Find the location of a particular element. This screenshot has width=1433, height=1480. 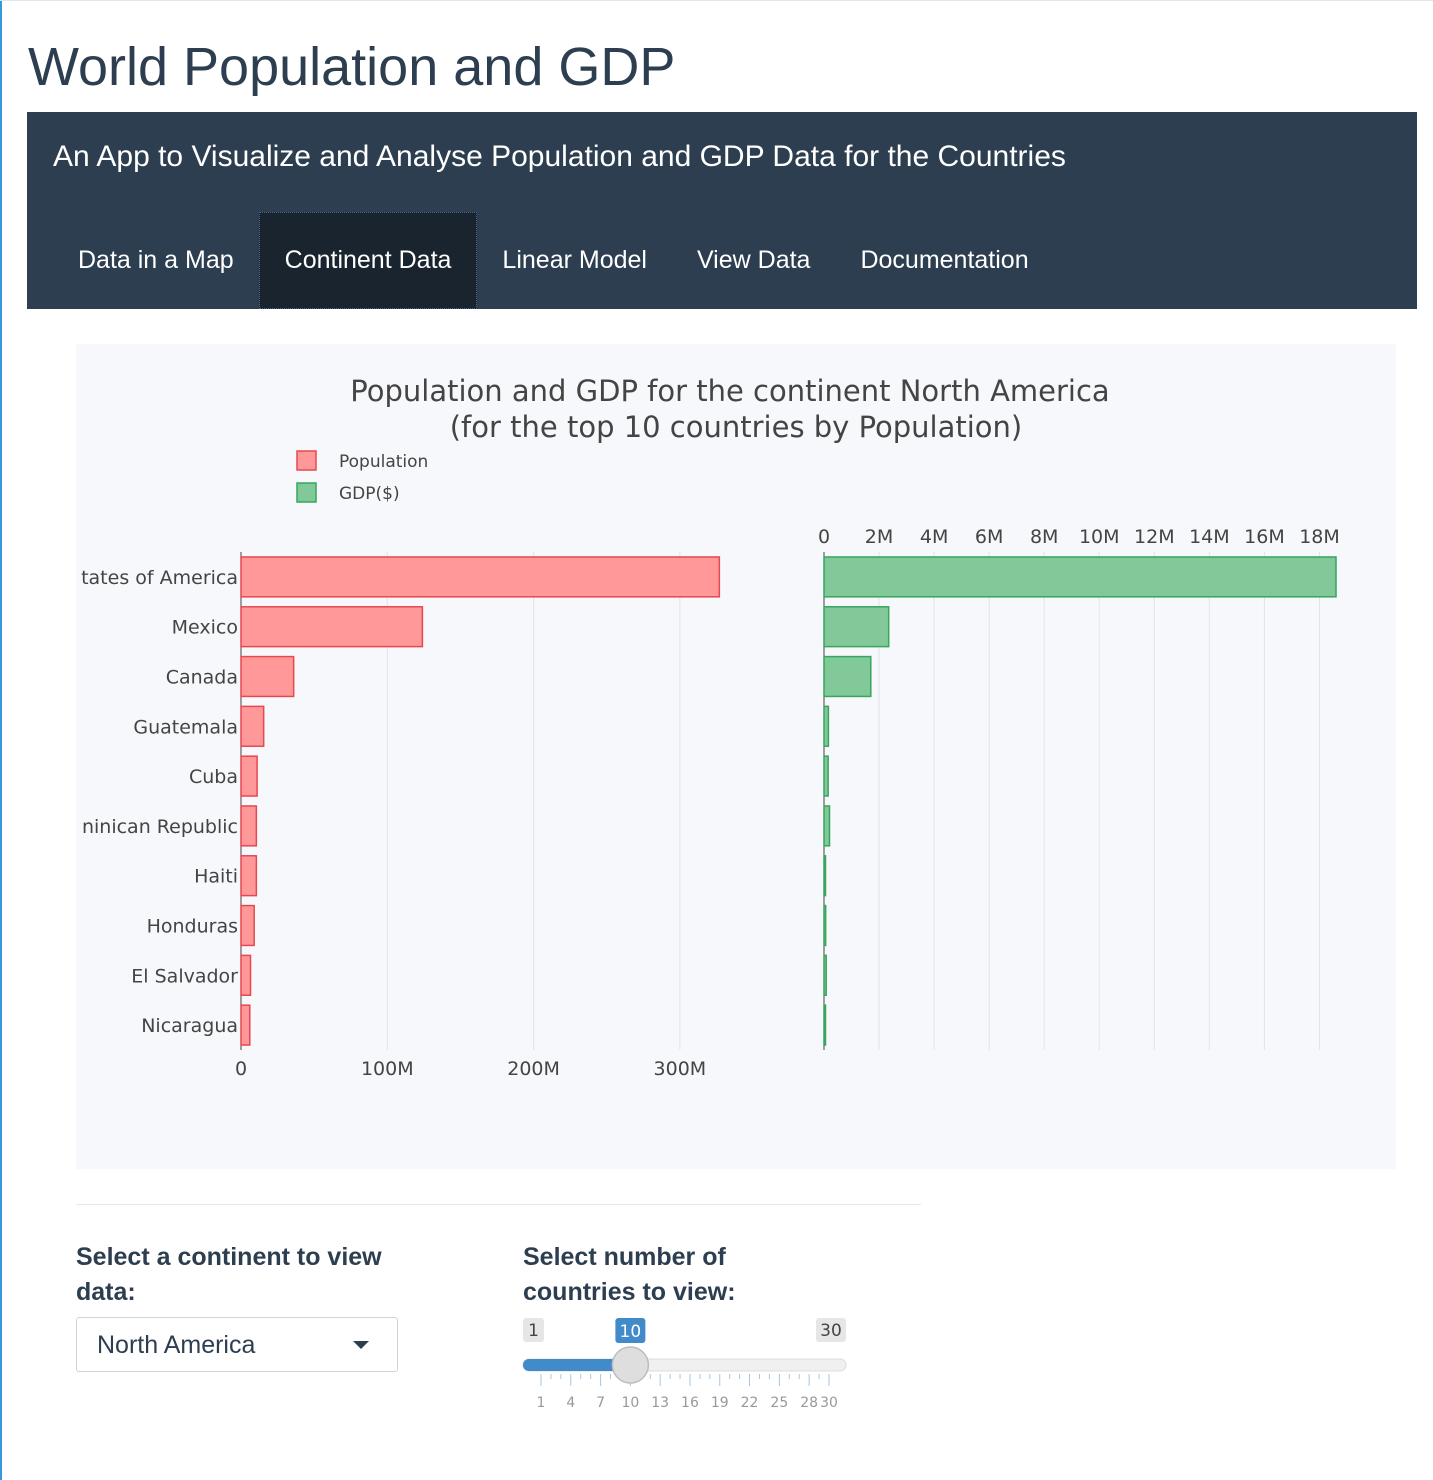

continent-select-value: North America is located at coordinates (176, 1345).